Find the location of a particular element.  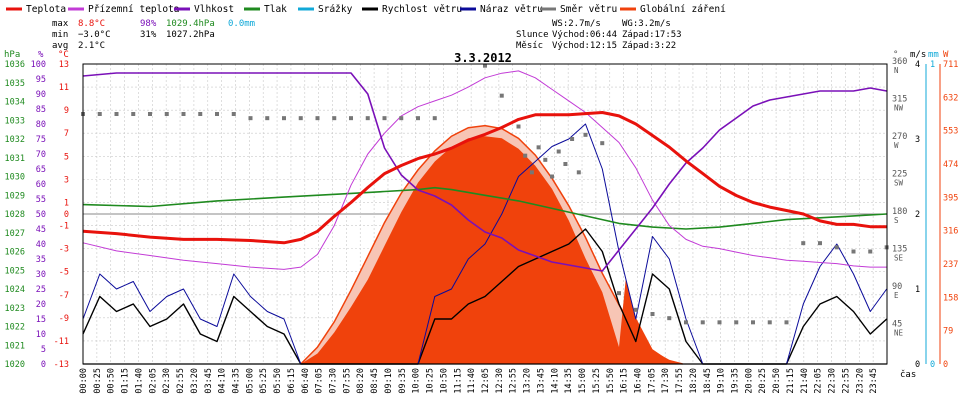

axis-unit-labels: hPa % °C ° m/s mm W is located at coordinates (476, 55).